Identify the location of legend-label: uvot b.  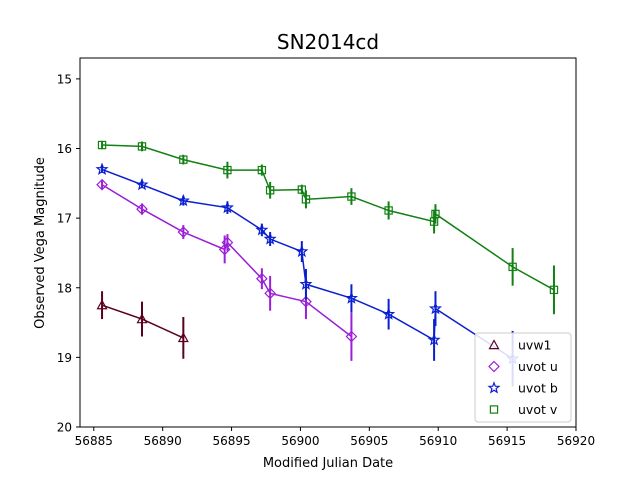
(538, 388).